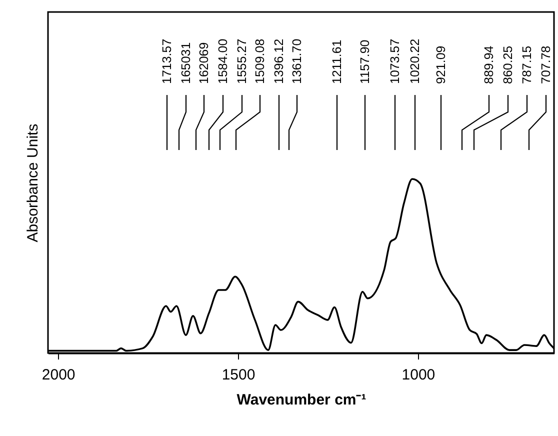 This screenshot has height=436, width=558. Describe the element at coordinates (239, 375) in the screenshot. I see `x-tick-label: 1500` at that location.